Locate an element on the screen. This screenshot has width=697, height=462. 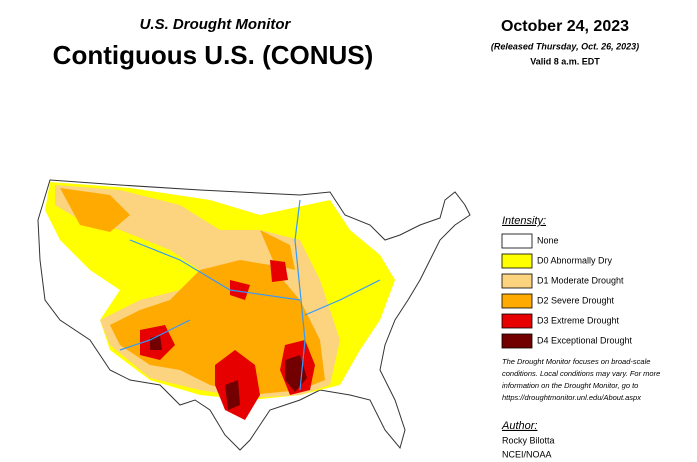
legend-label: D0 Abnormally Dry is located at coordinates (575, 260).